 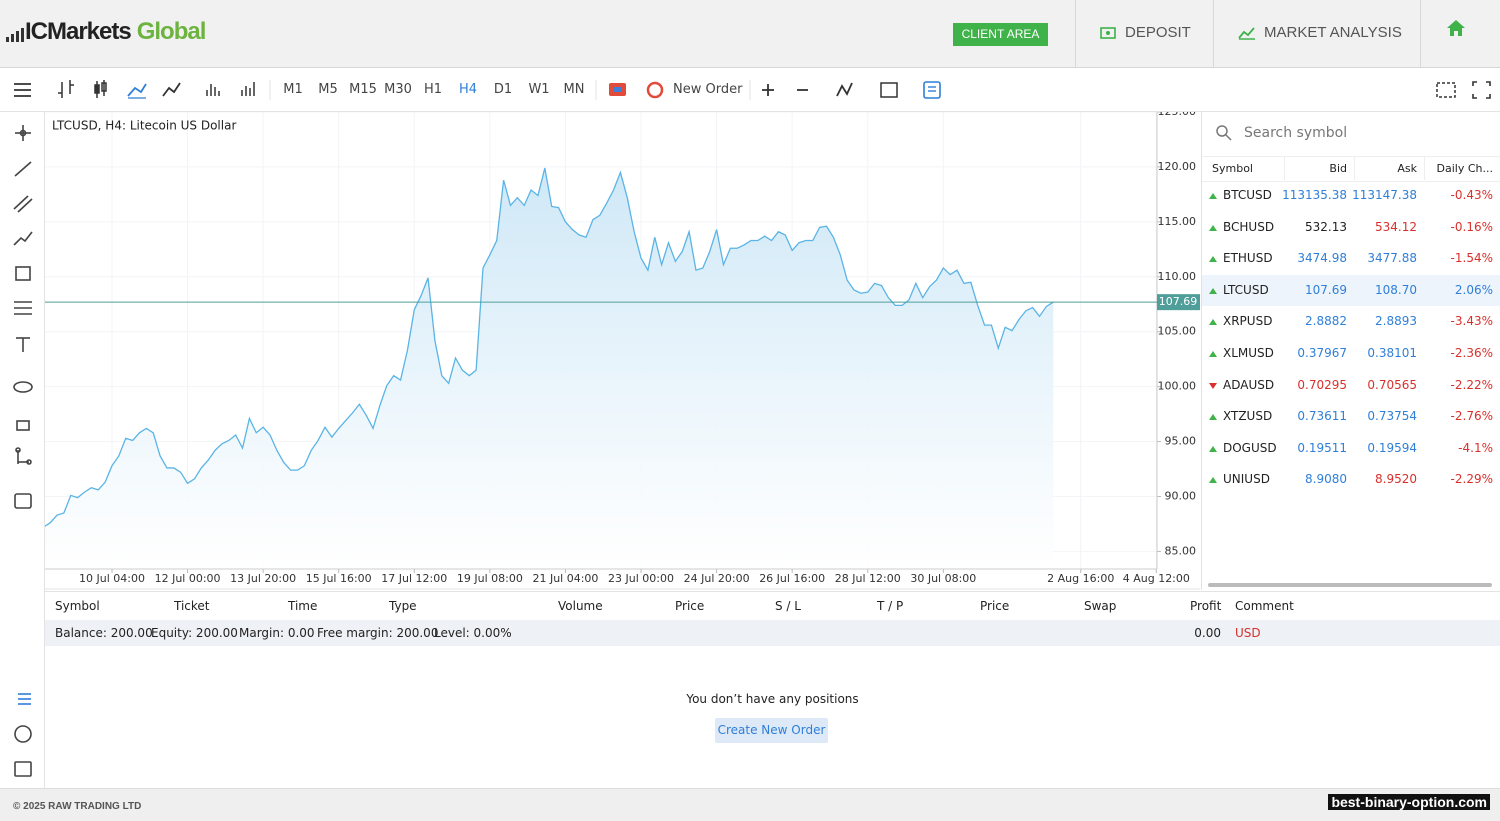 I want to click on fib-tool, so click(x=23, y=308).